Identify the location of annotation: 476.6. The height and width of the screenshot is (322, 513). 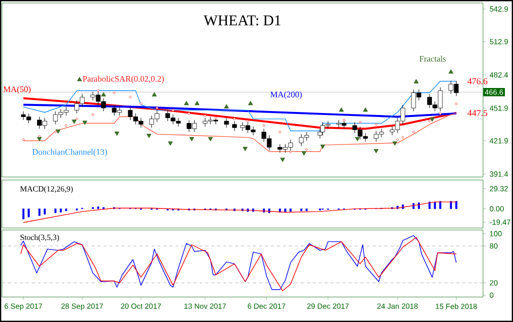
(478, 81).